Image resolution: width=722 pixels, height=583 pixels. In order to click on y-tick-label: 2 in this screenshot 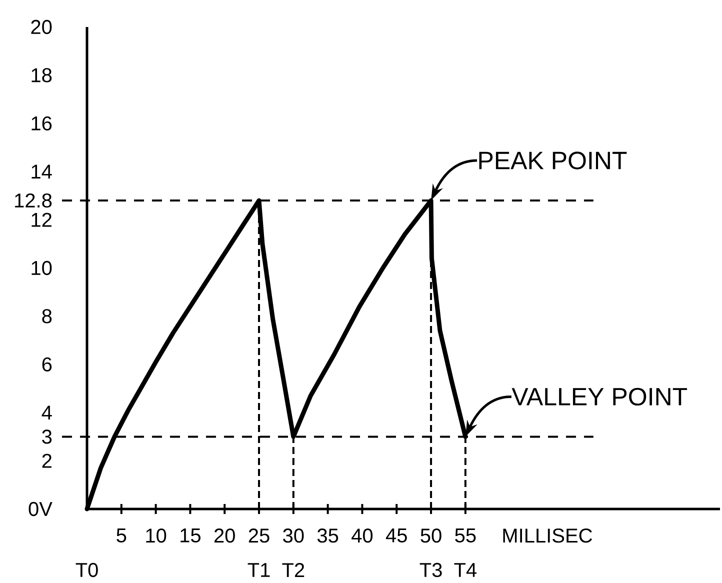, I will do `click(47, 461)`.